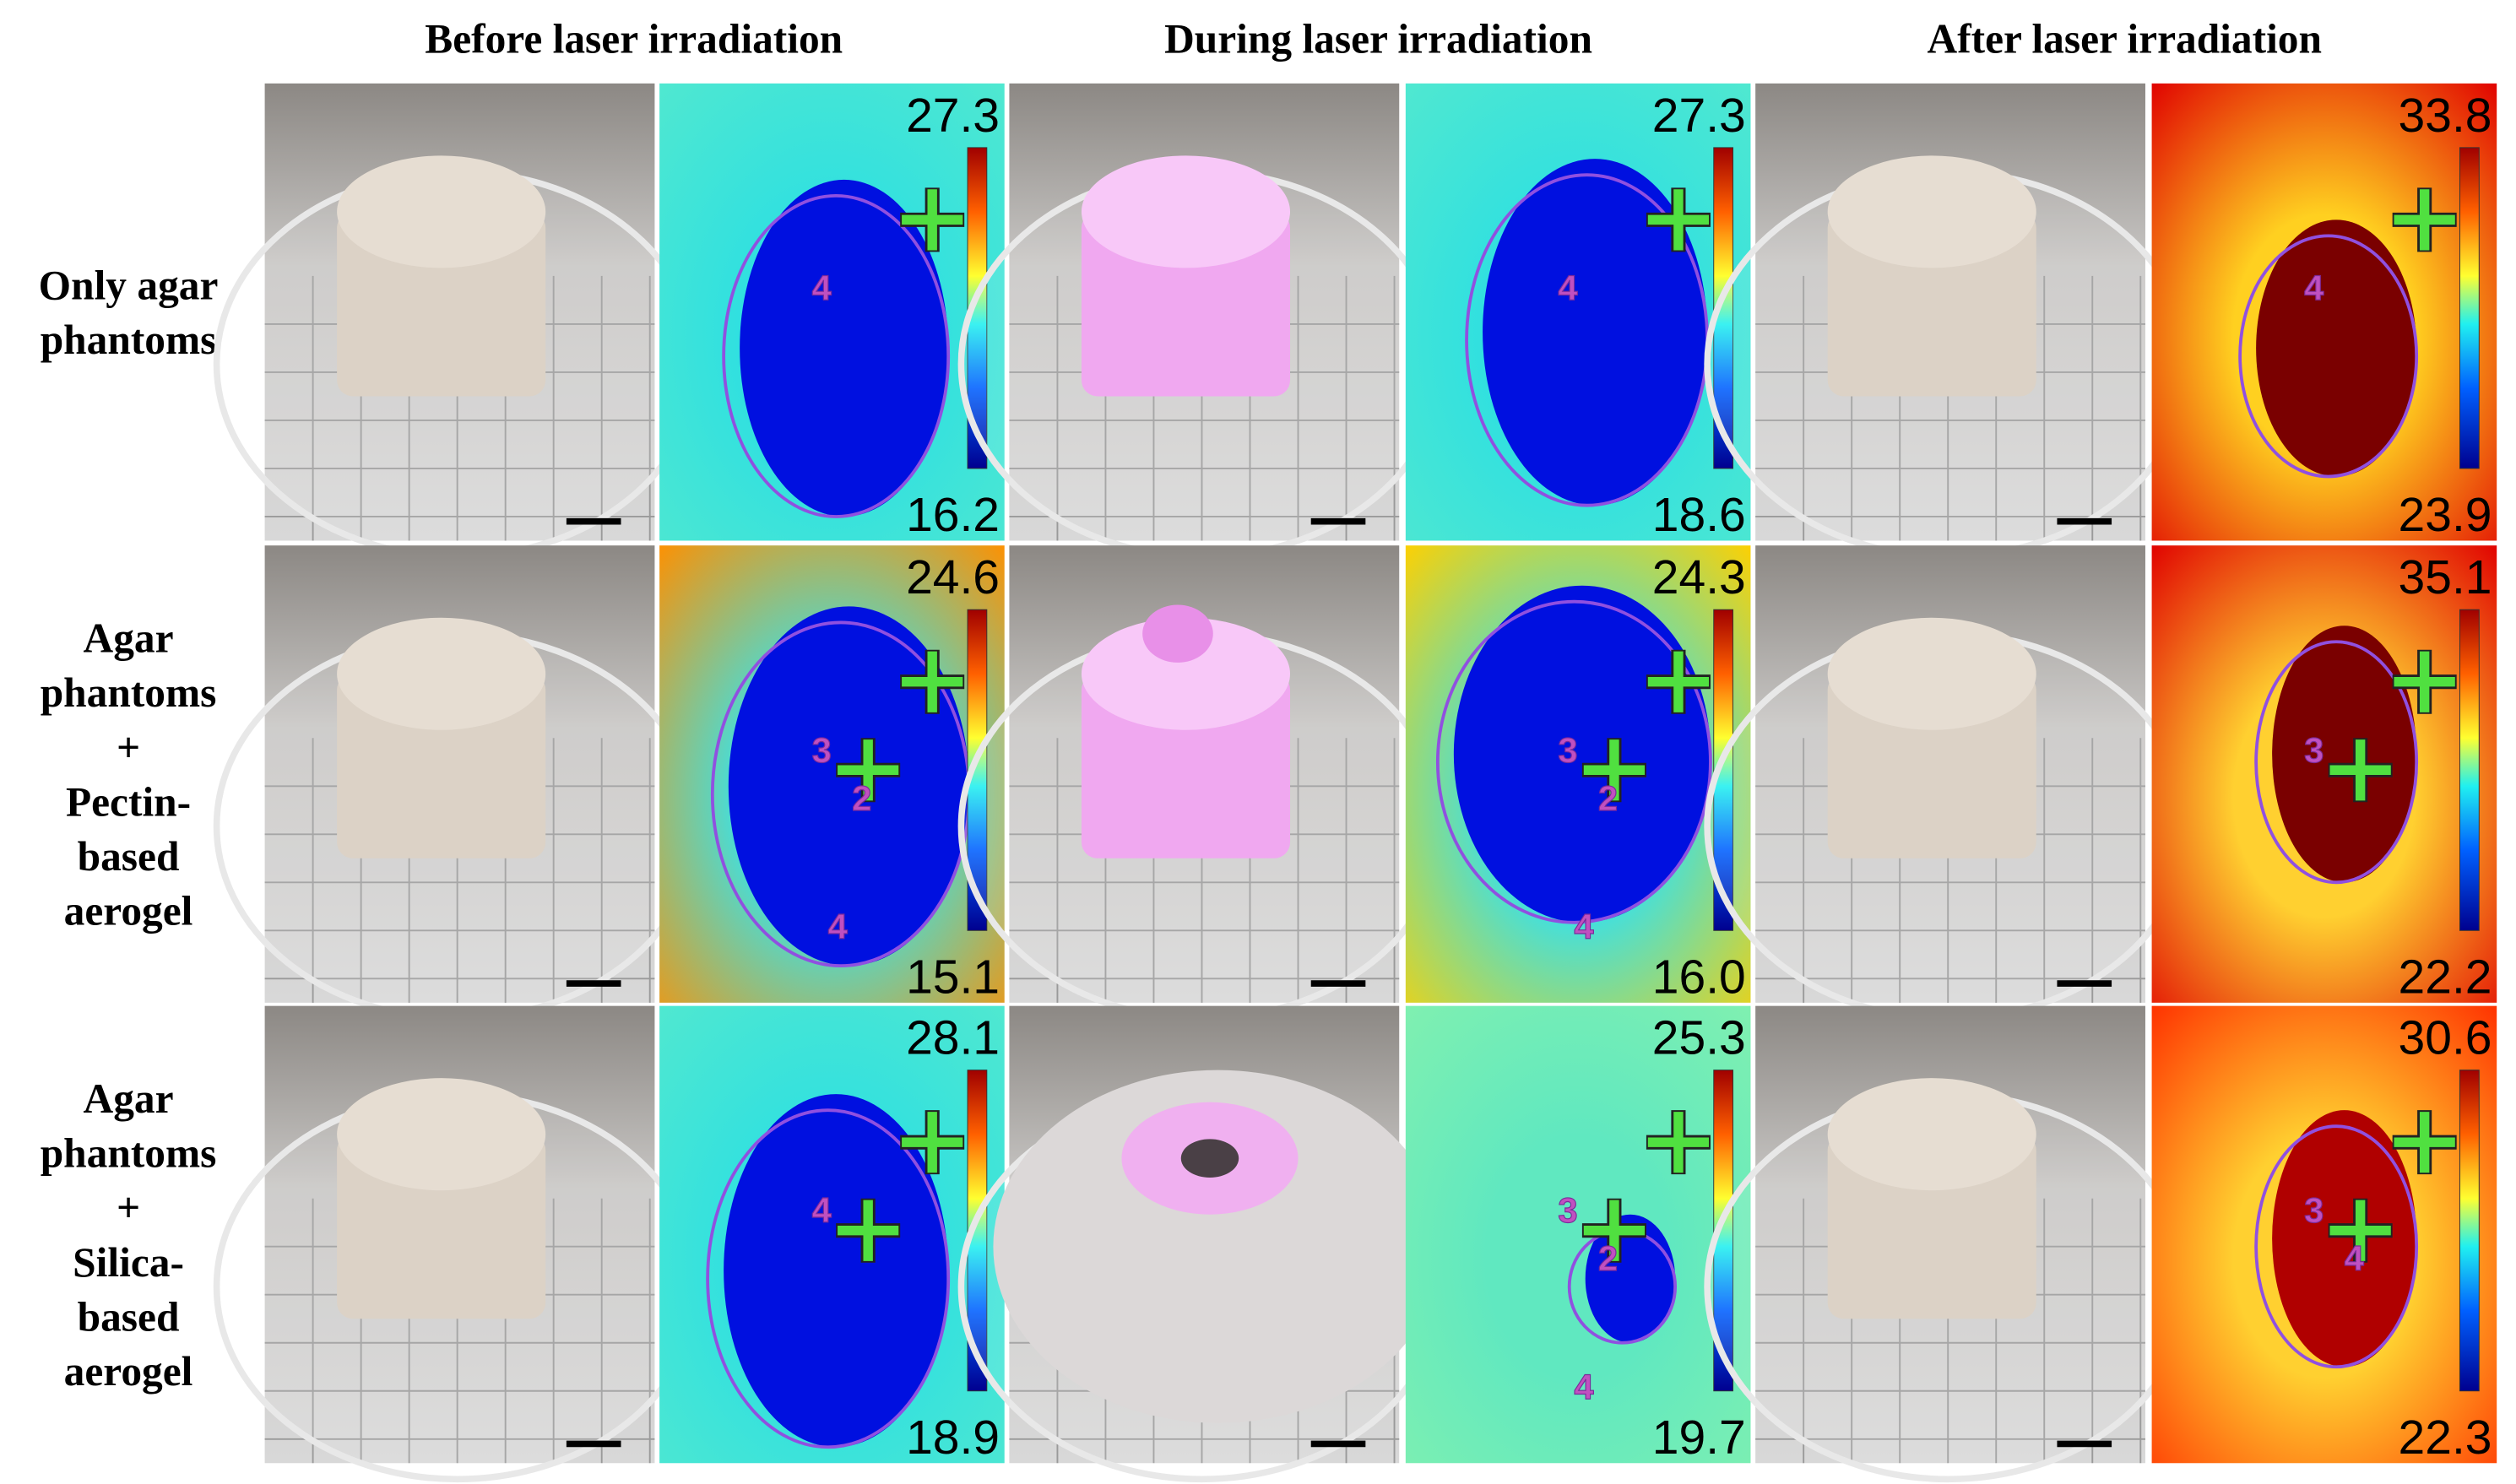 This screenshot has height=1484, width=2516. I want to click on column-header: Before laser irradiation, so click(634, 39).